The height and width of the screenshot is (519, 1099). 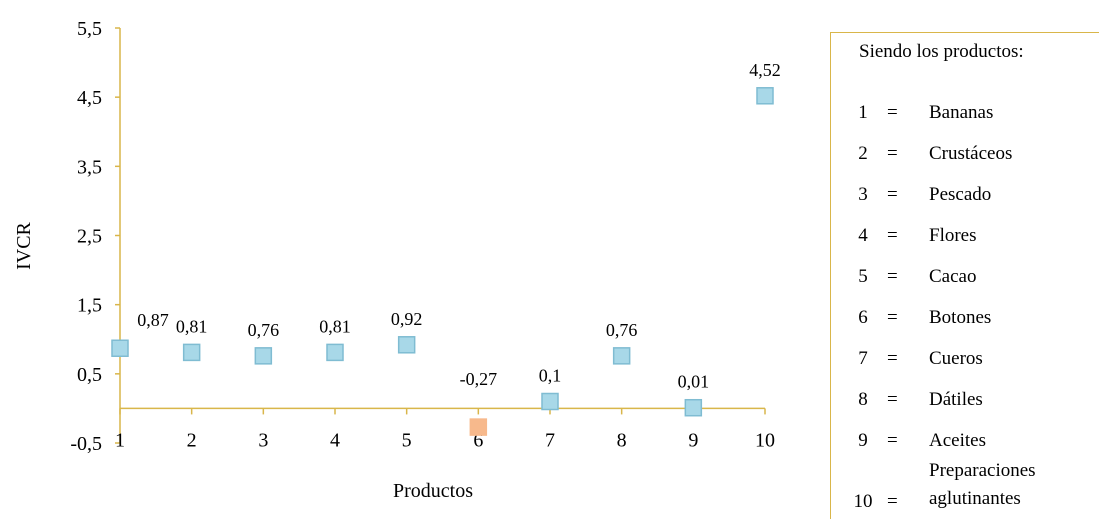 I want to click on legend-item: 10 = Preparaciones aglutinantes, so click(x=965, y=487).